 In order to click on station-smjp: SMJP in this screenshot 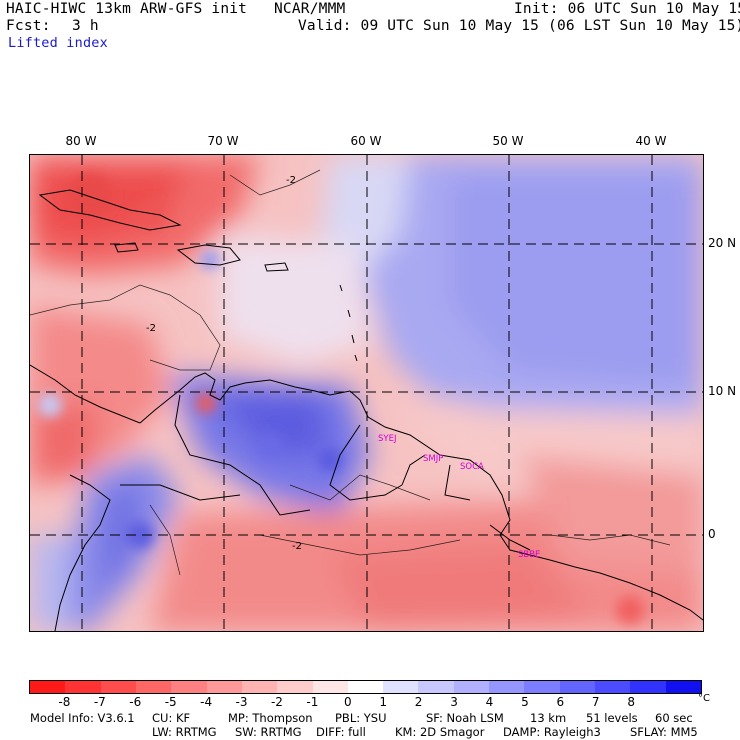, I will do `click(433, 459)`.